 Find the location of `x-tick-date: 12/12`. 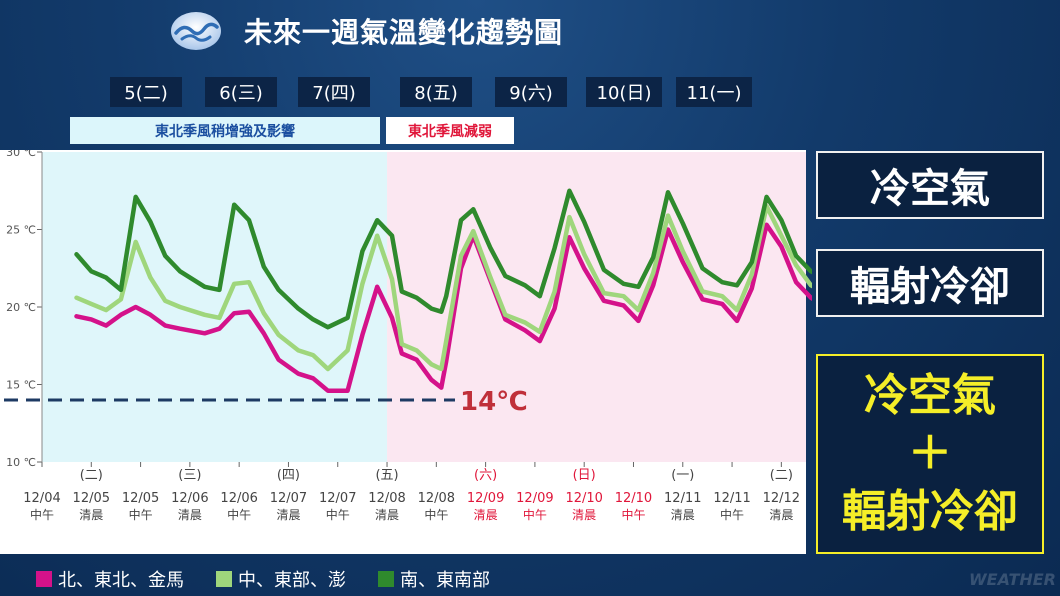

x-tick-date: 12/12 is located at coordinates (781, 498).